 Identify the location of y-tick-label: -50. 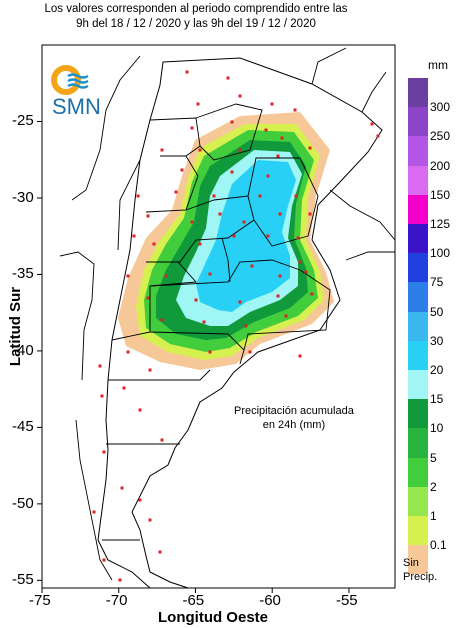
(23, 503).